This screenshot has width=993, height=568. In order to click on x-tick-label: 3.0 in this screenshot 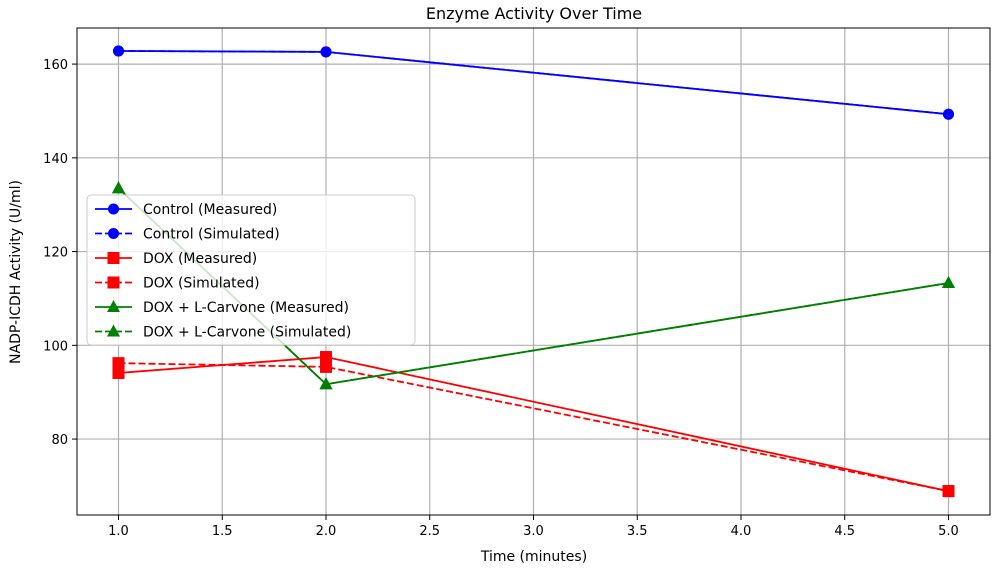, I will do `click(533, 531)`.